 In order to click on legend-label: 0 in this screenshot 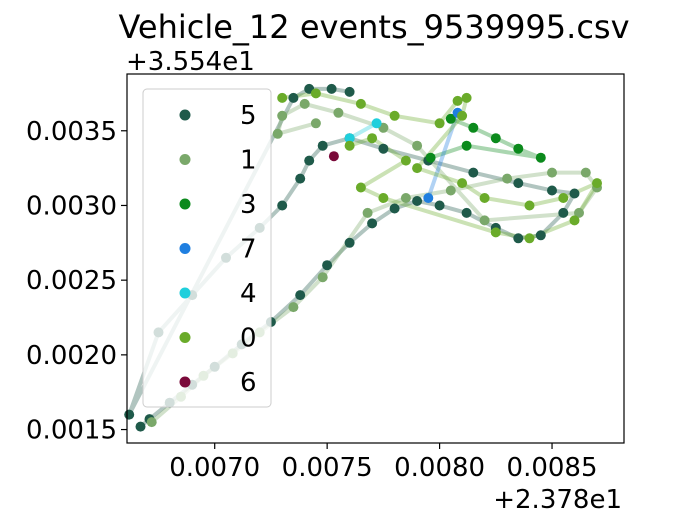, I will do `click(248, 339)`.